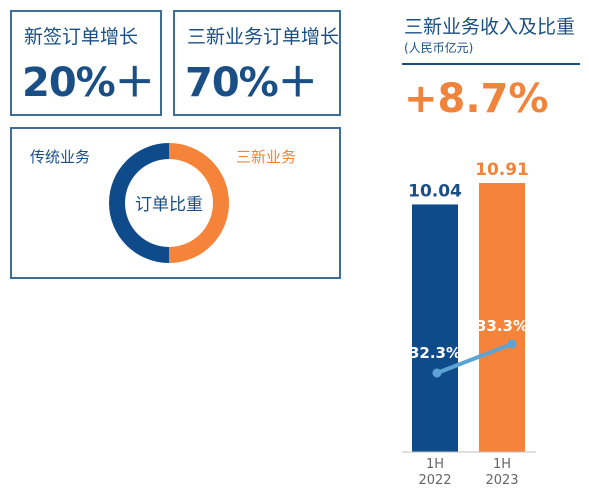 This screenshot has height=504, width=589. I want to click on kpi-label: 新签订单增长, so click(81, 37).